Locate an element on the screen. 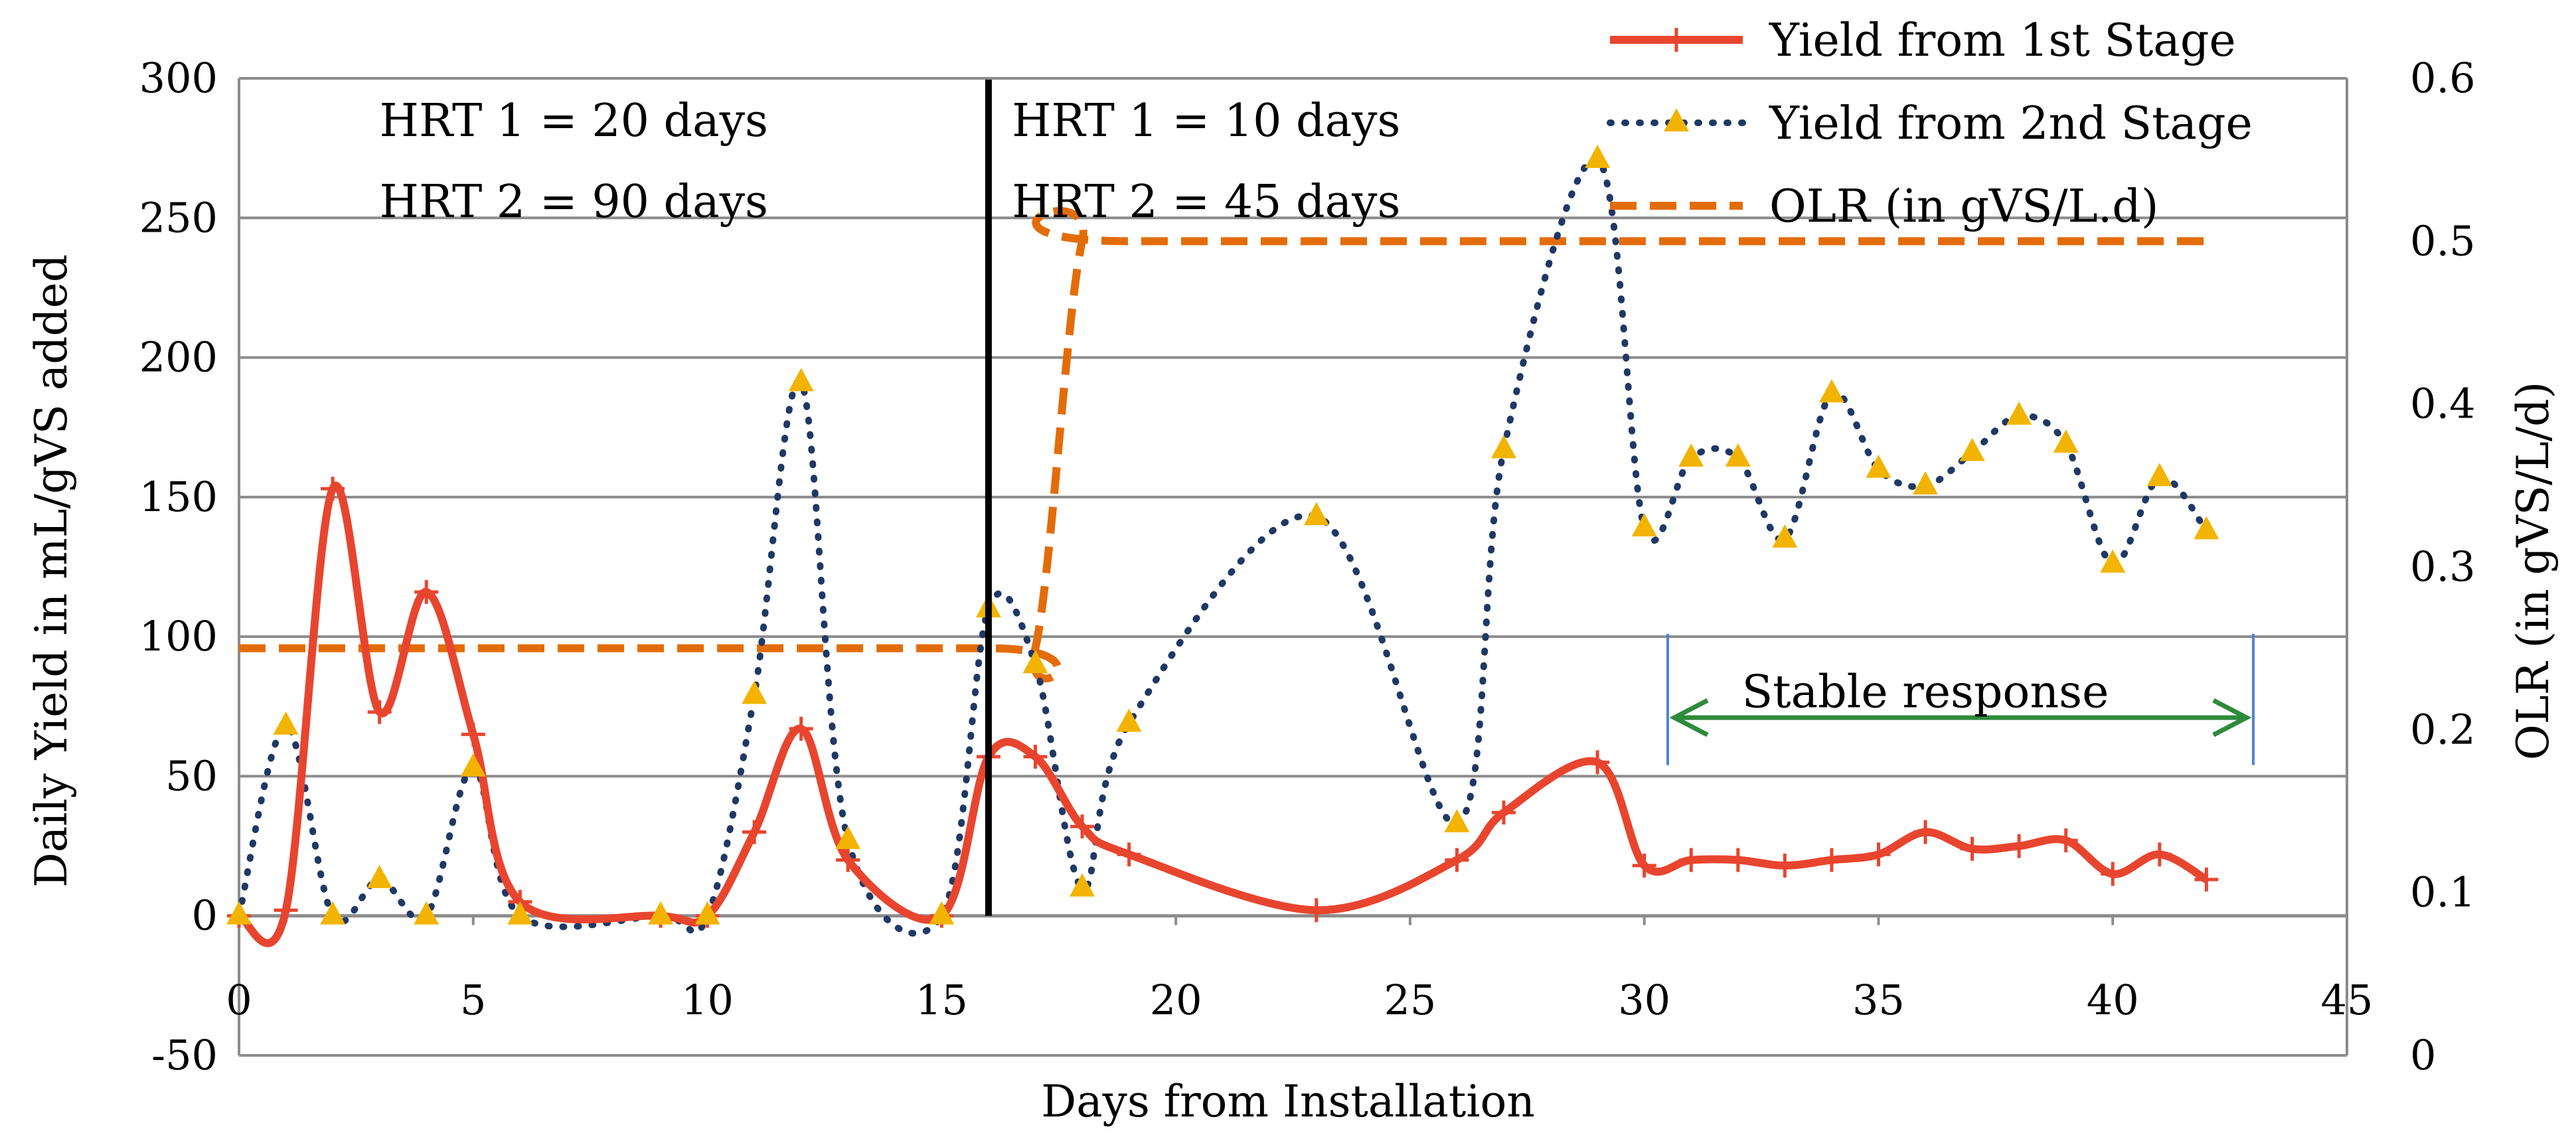 The width and height of the screenshot is (2576, 1147). stable-response-label: Stable response is located at coordinates (1925, 692).